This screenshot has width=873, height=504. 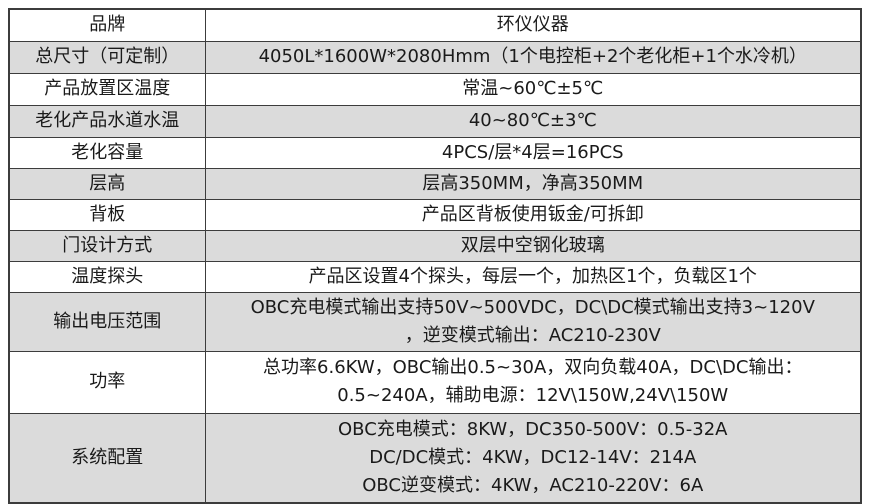 I want to click on row-value: 4PCS/层*4层=16PCS, so click(x=533, y=152).